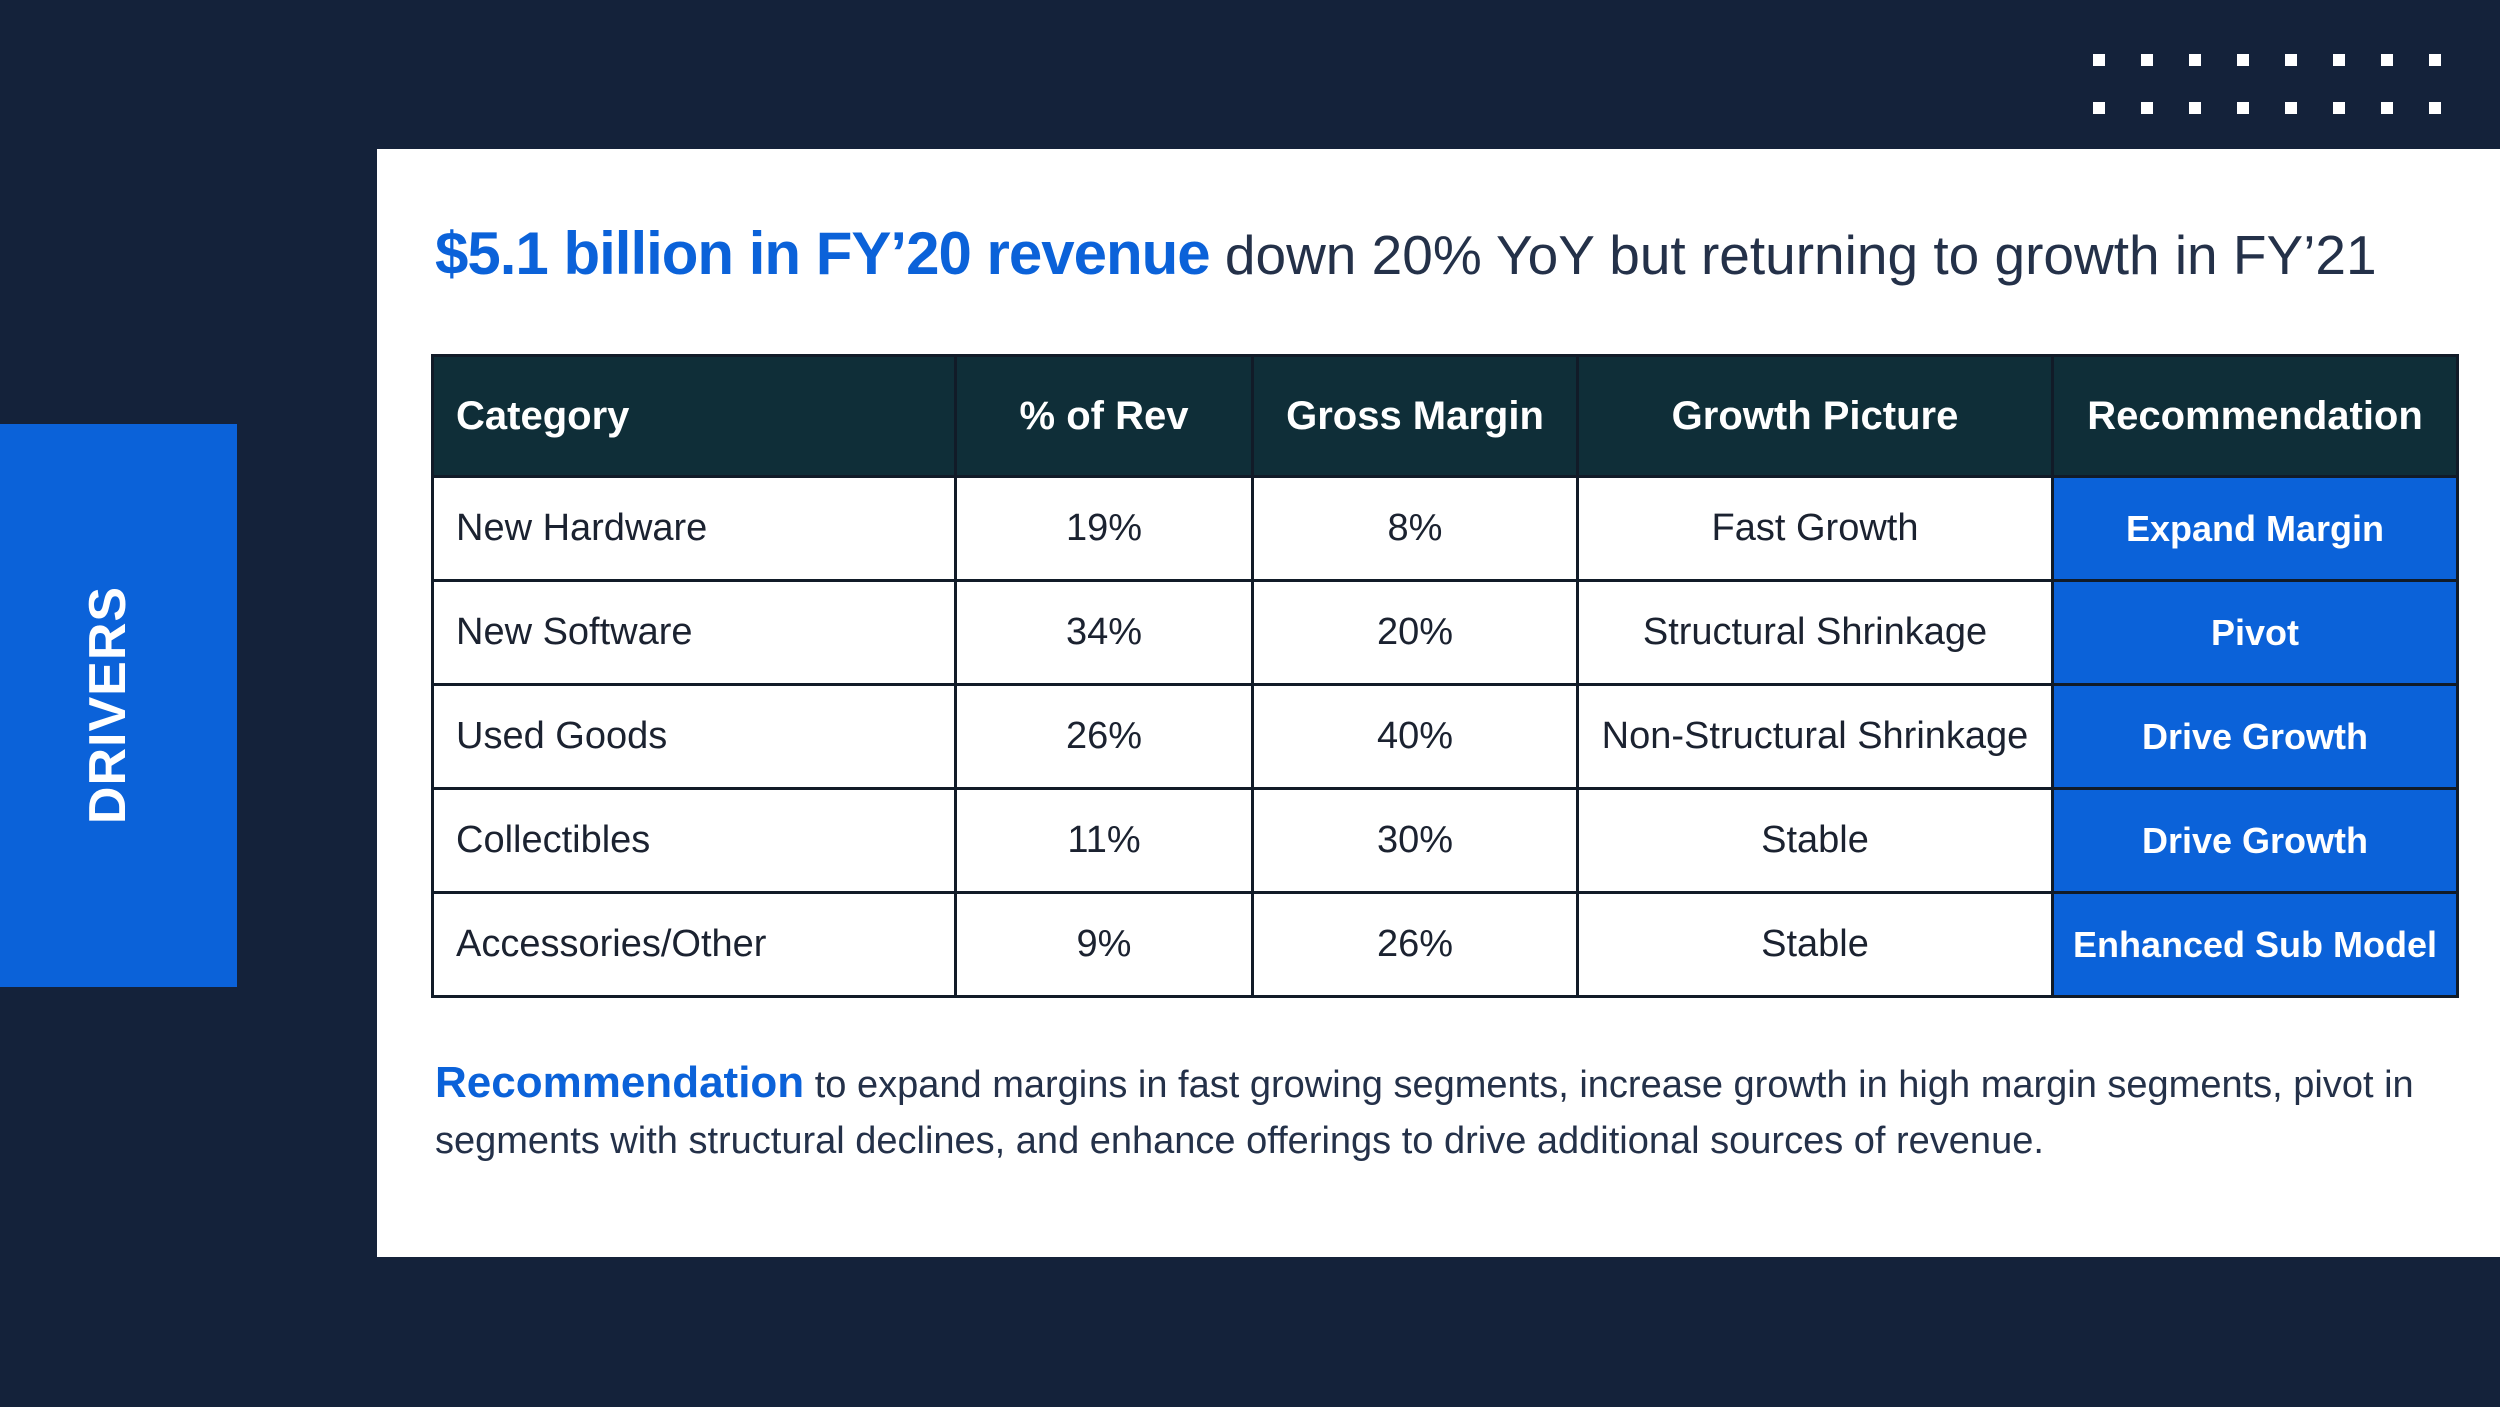 This screenshot has height=1407, width=2500. Describe the element at coordinates (694, 632) in the screenshot. I see `cell-category: New Software` at that location.